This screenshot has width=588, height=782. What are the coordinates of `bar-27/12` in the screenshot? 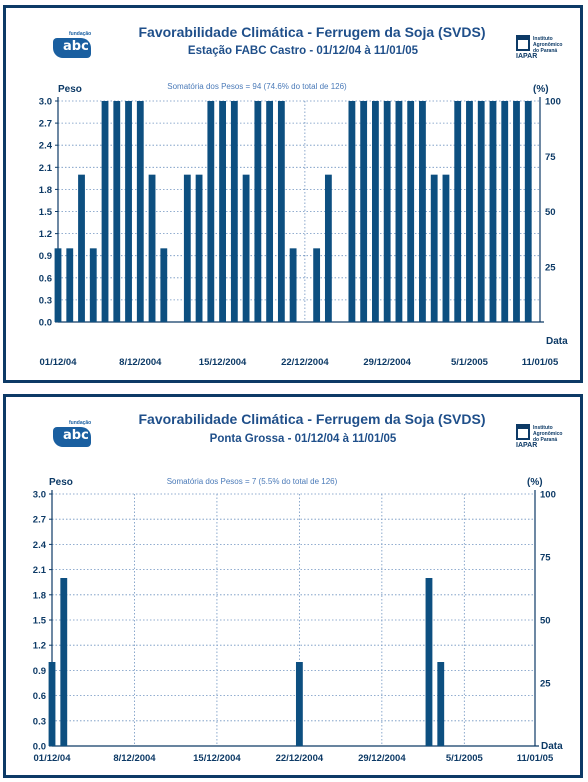 It's located at (364, 211).